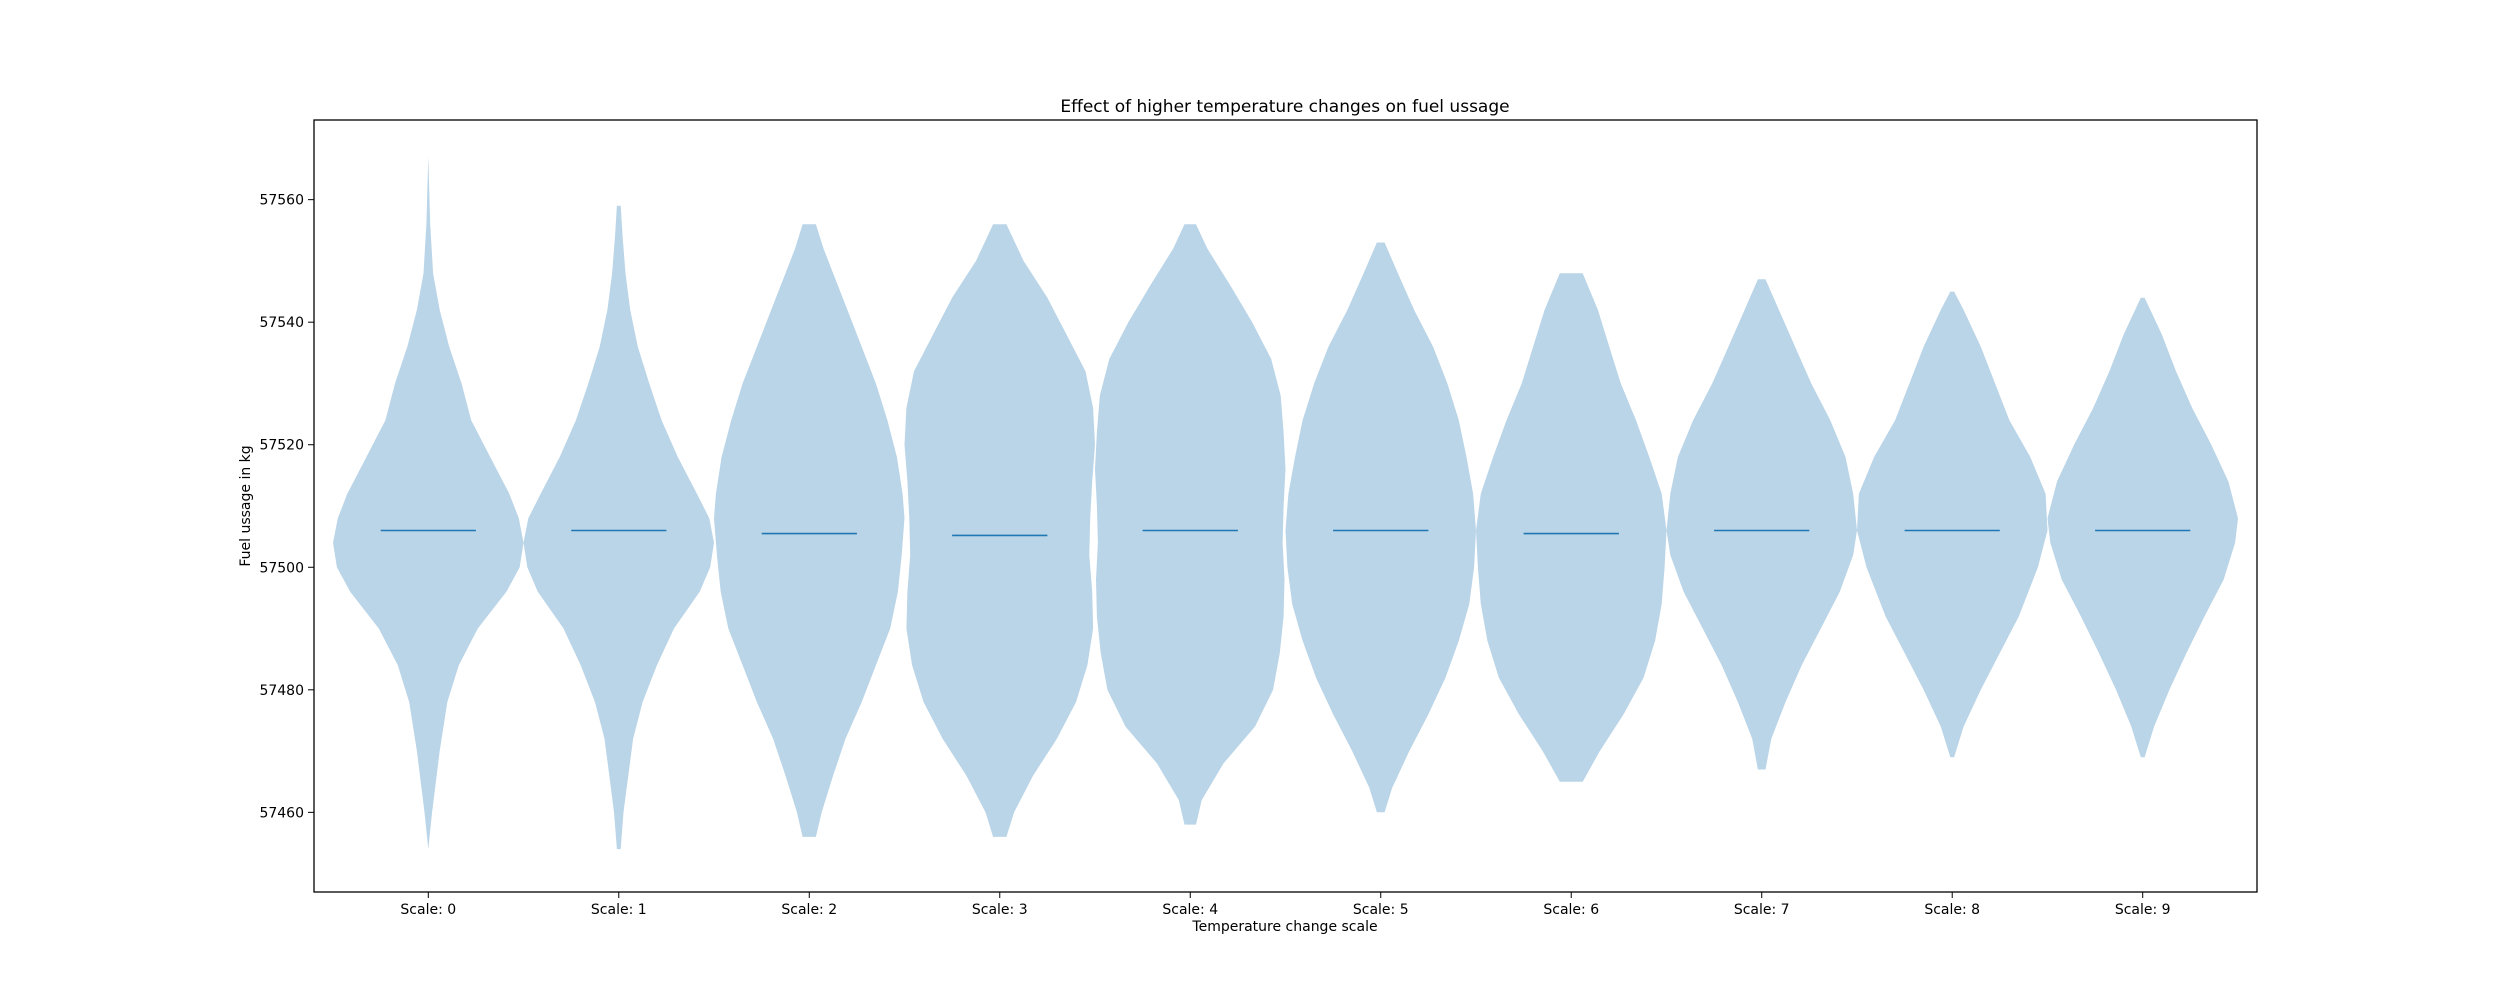  What do you see at coordinates (1284, 927) in the screenshot?
I see `x-axis-label: Temperature change scale` at bounding box center [1284, 927].